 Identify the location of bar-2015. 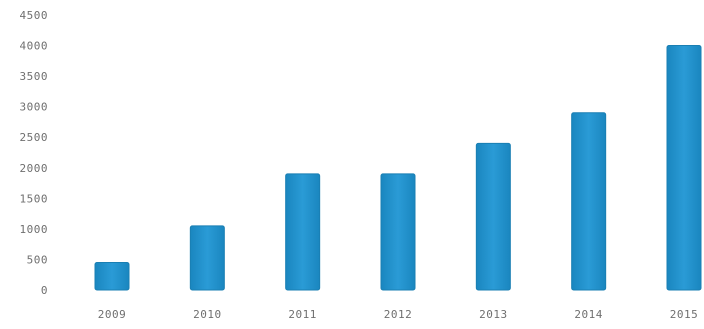
(684, 168).